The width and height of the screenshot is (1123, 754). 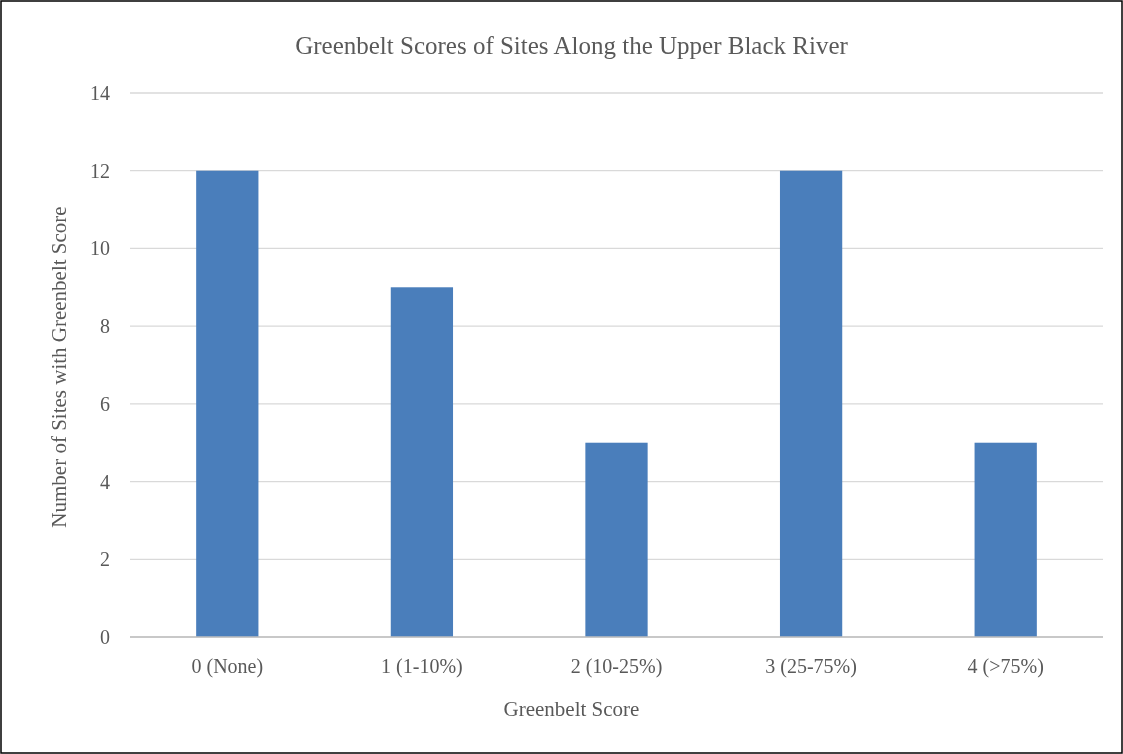 I want to click on x-axis-title: Greenbelt Score, so click(x=571, y=709).